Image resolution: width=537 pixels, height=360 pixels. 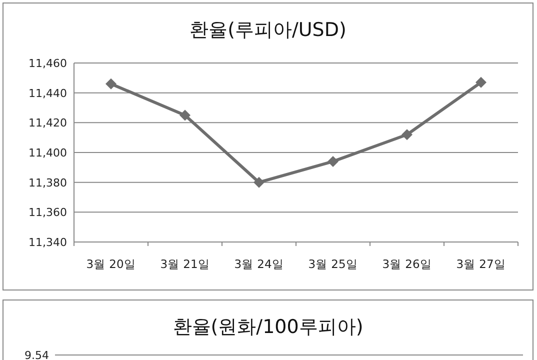 I want to click on y-tick-label: 11,460, so click(x=47, y=63).